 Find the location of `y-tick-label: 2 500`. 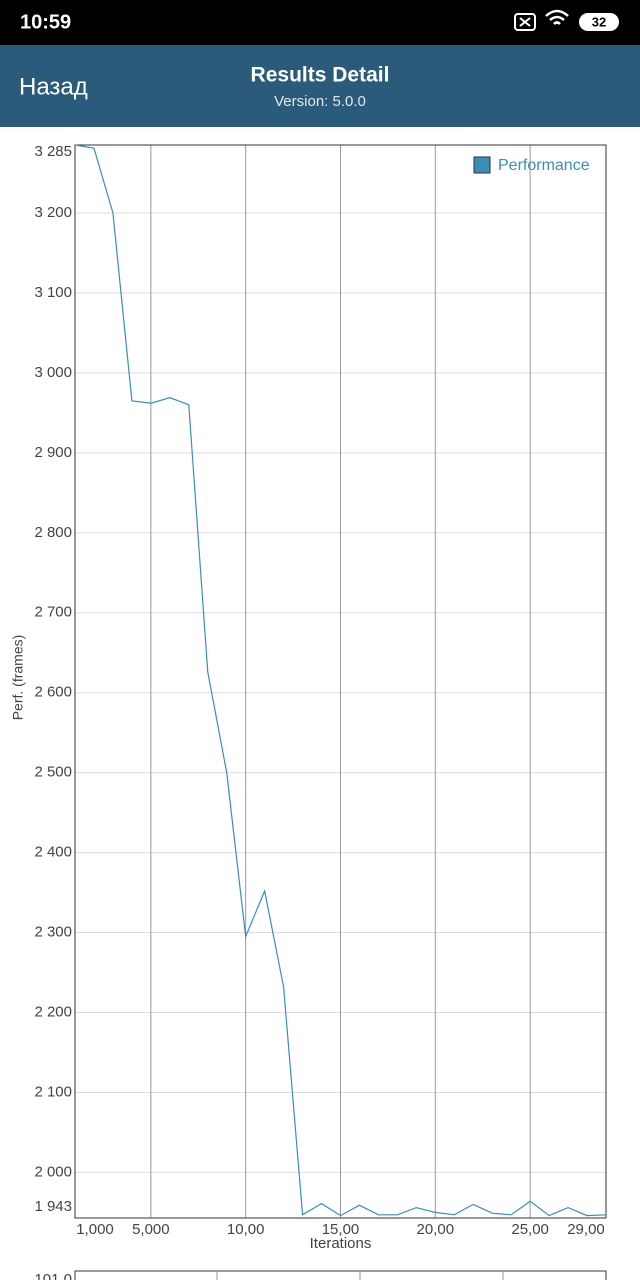

y-tick-label: 2 500 is located at coordinates (53, 772).